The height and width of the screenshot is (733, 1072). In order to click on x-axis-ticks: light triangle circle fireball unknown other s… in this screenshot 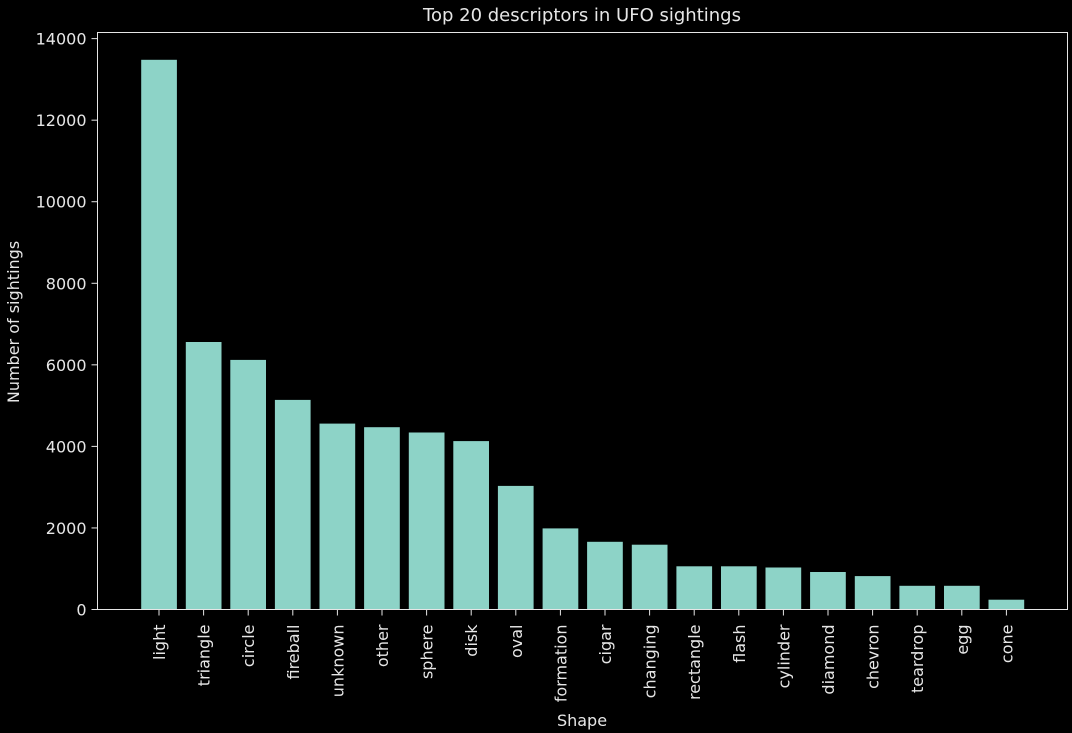, I will do `click(583, 656)`.